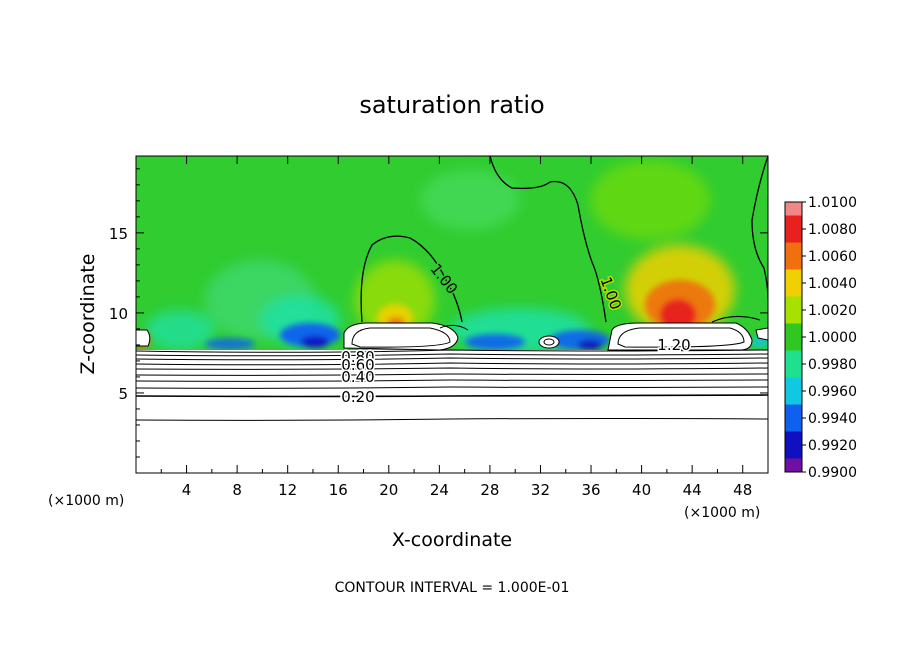 The image size is (904, 654). I want to click on x-unit-right: (×1000 m), so click(722, 513).